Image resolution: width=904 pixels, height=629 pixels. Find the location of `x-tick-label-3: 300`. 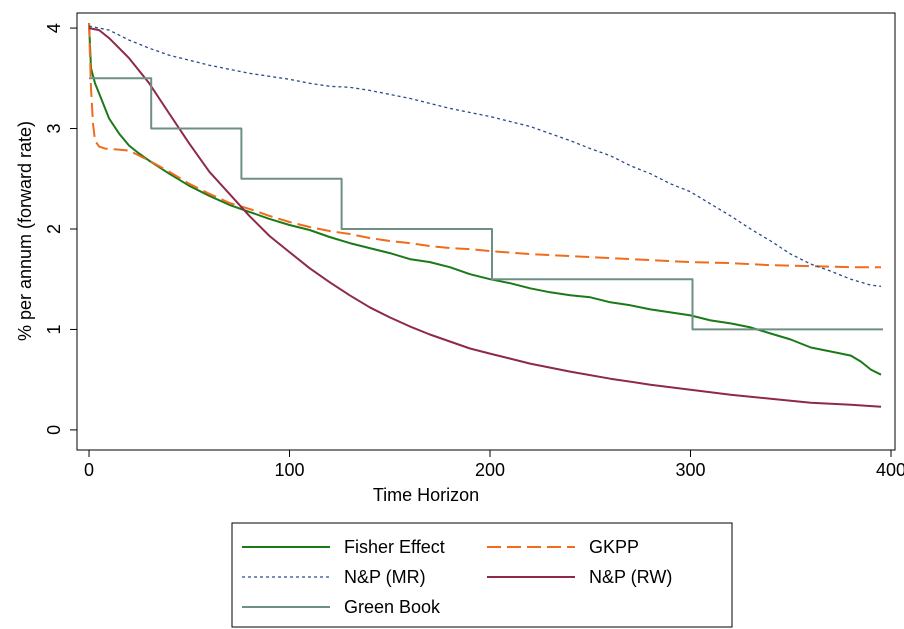

x-tick-label-3: 300 is located at coordinates (690, 470).